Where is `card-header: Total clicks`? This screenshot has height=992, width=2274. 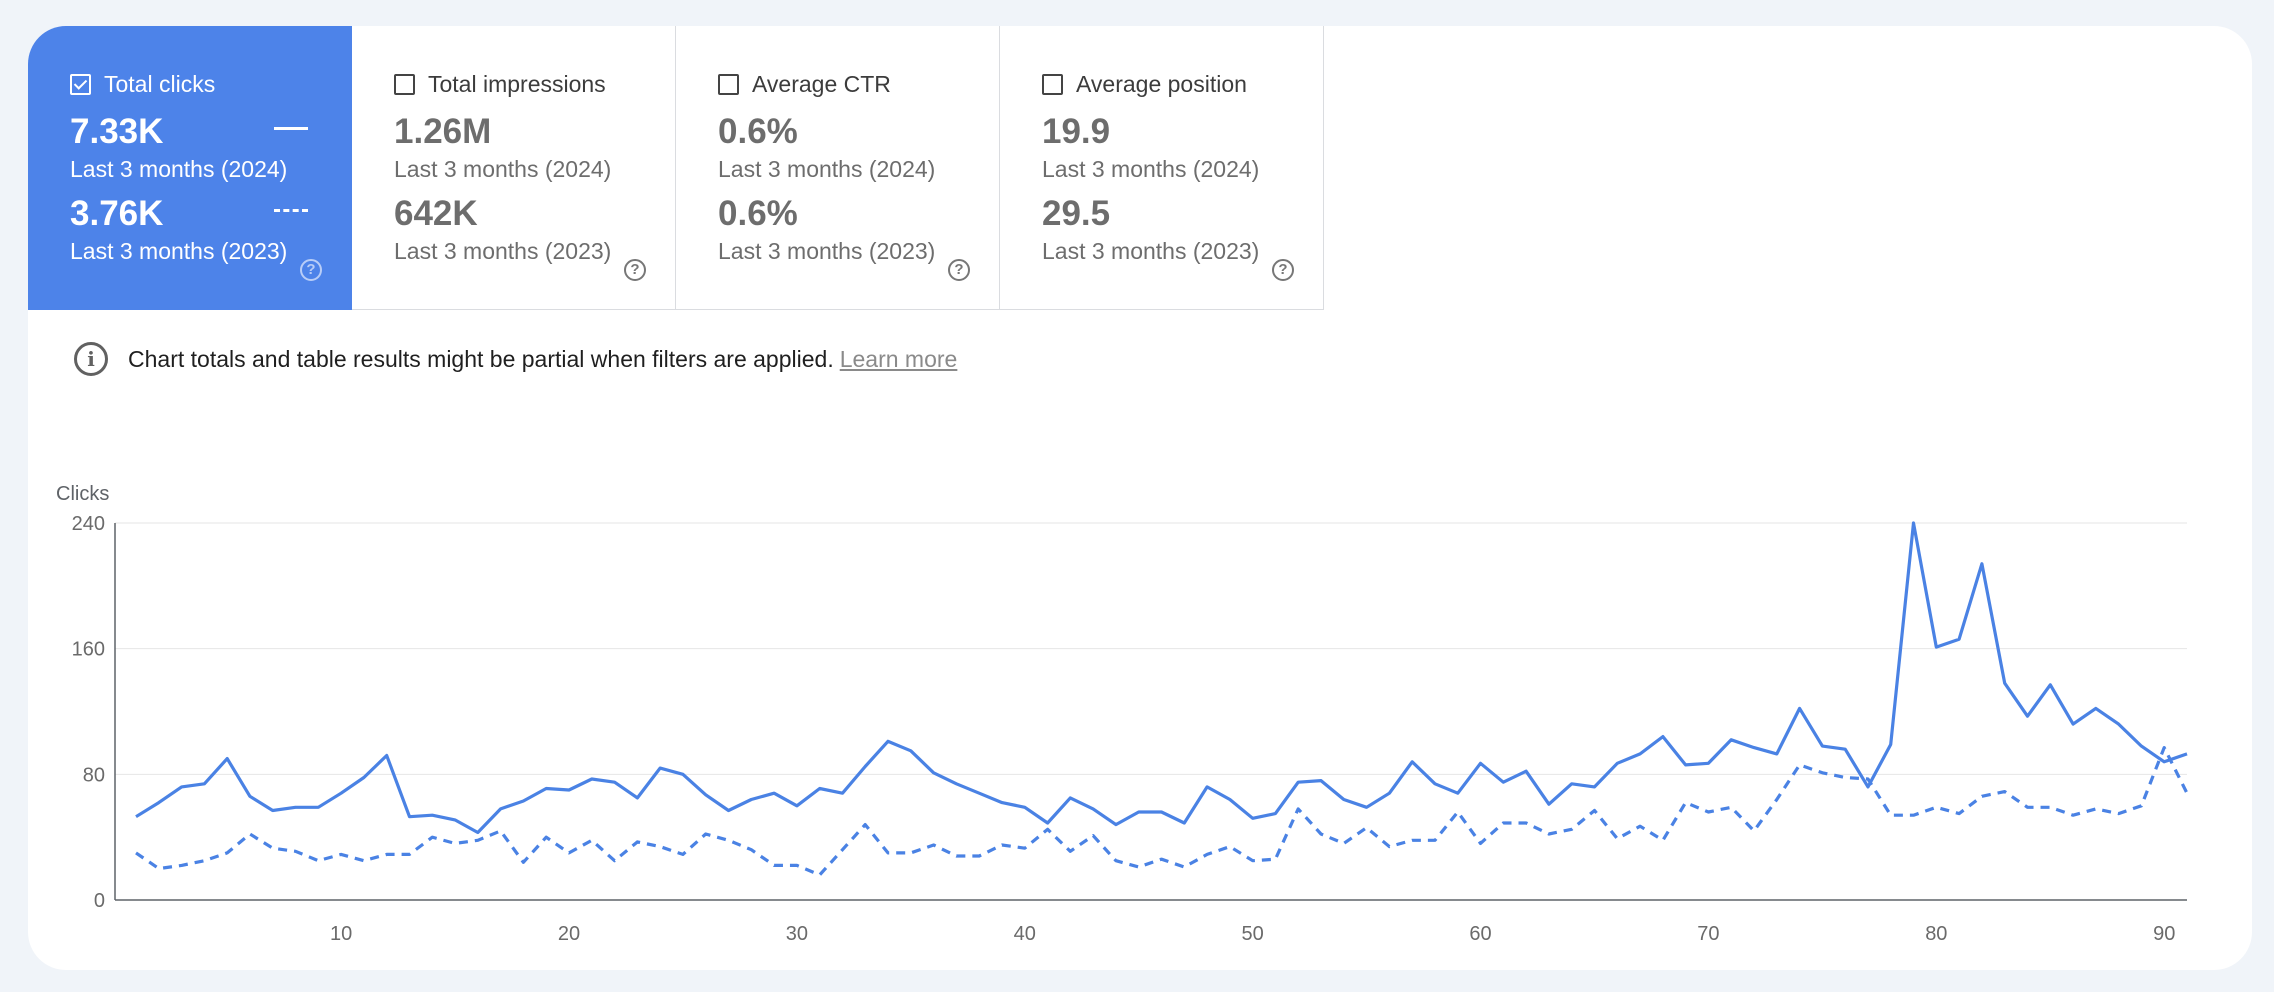
card-header: Total clicks is located at coordinates (142, 84).